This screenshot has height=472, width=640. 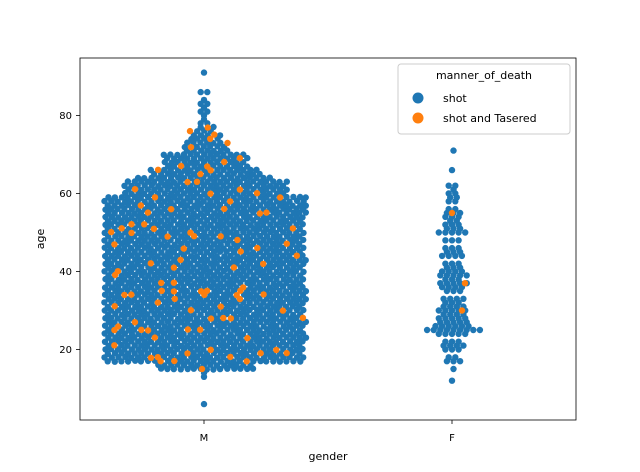 I want to click on y-tick-label: 80, so click(x=65, y=116).